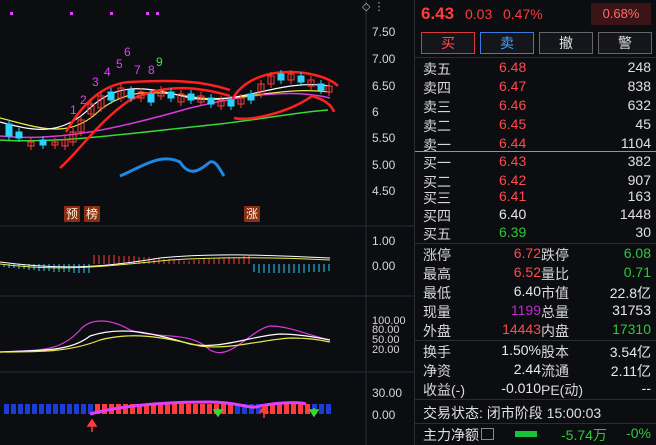  Describe the element at coordinates (72, 214) in the screenshot. I see `yu-tag-badge: 预` at that location.